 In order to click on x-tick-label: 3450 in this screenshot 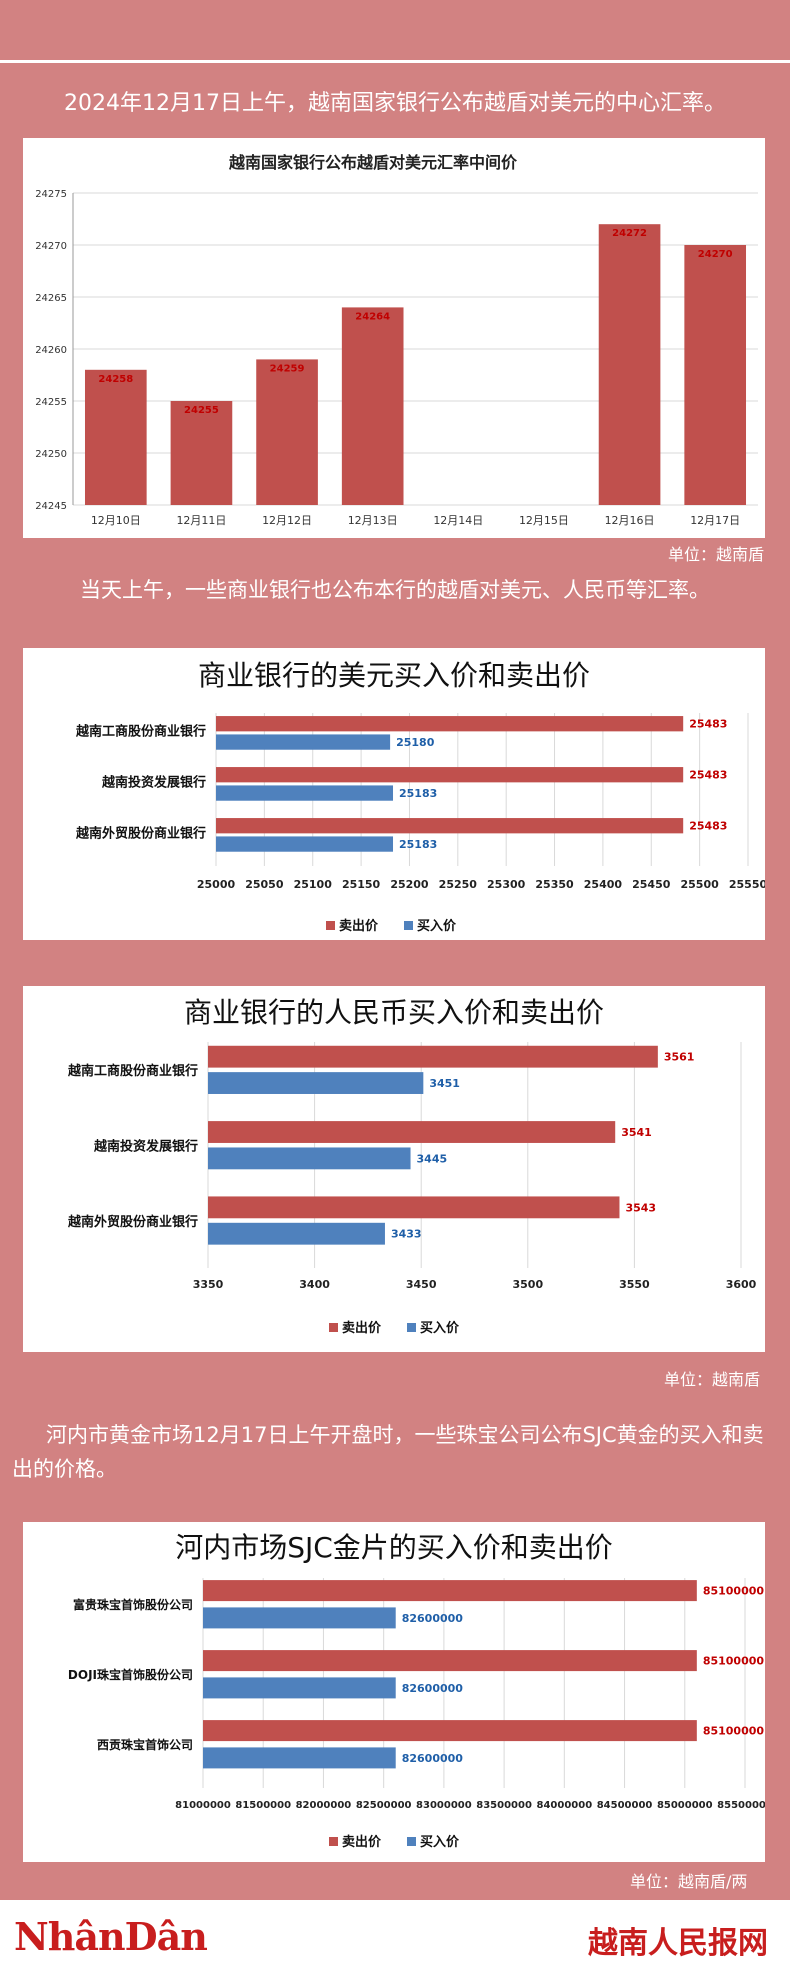, I will do `click(421, 1284)`.